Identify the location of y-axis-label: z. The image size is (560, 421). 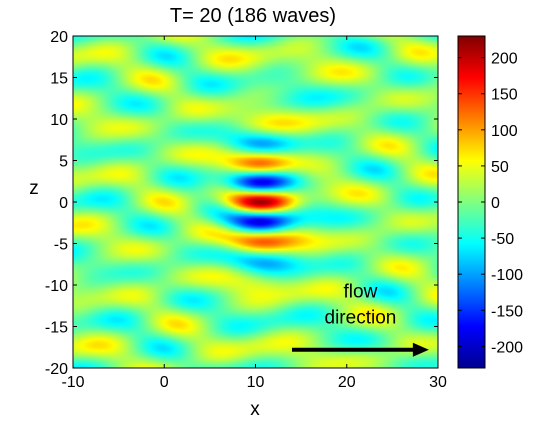
(34, 188).